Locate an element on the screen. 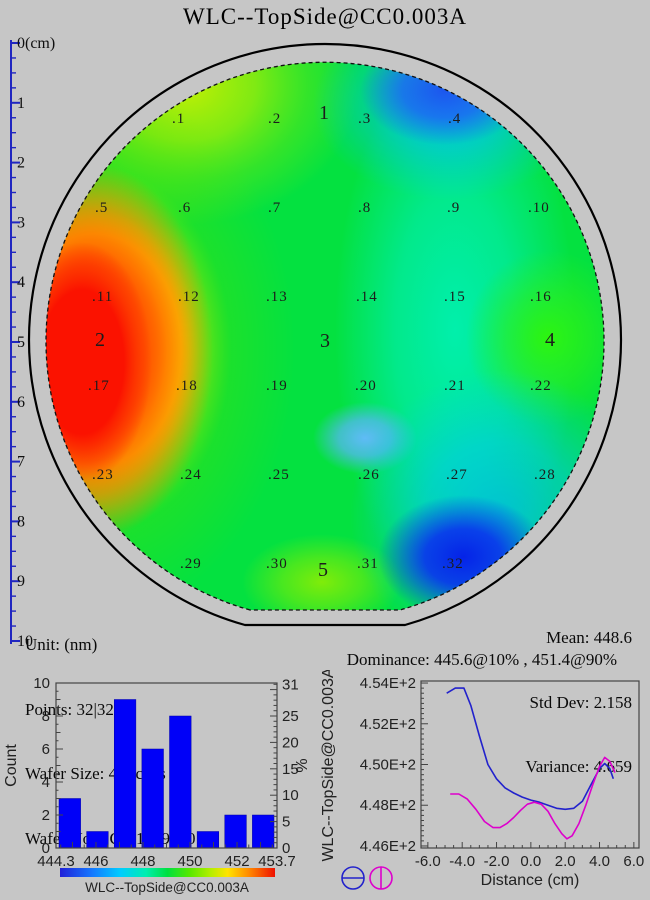 This screenshot has height=900, width=650. wafer-point.21: .21 is located at coordinates (455, 386).